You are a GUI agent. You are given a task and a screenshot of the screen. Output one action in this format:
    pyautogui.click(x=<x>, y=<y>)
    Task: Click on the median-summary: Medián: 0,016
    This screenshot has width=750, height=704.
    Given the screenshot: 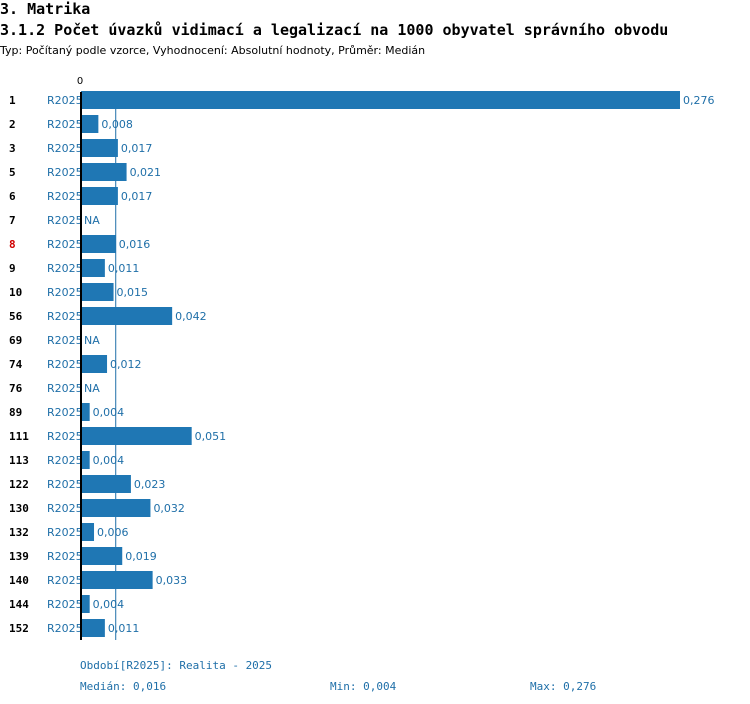 What is the action you would take?
    pyautogui.click(x=123, y=686)
    